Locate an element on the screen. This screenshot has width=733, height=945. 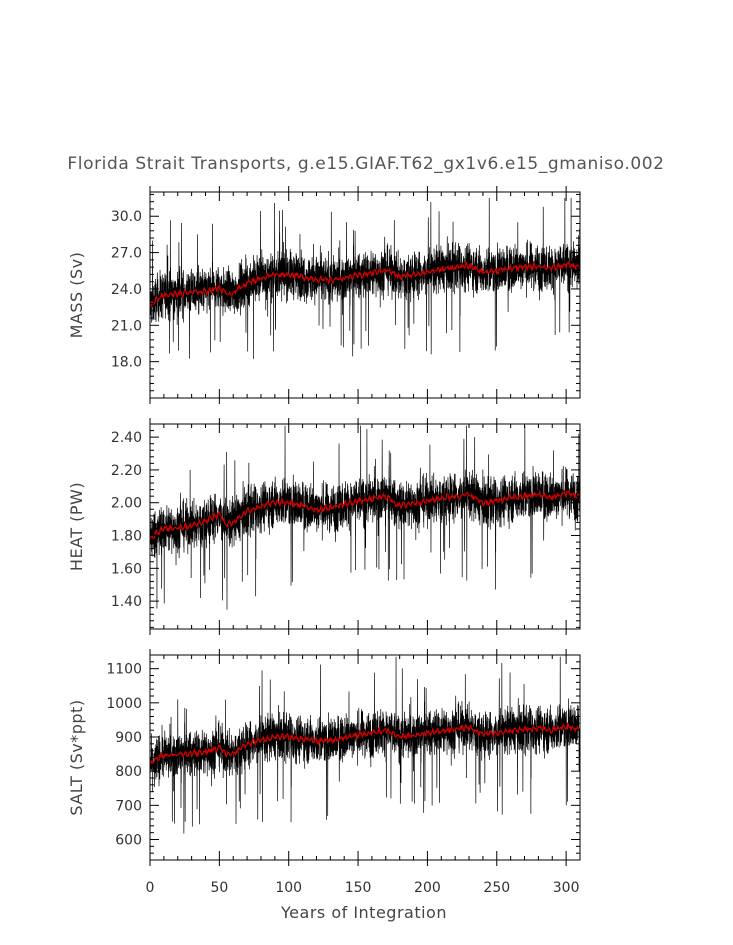
y-tick-label: 1.40 is located at coordinates (126, 602).